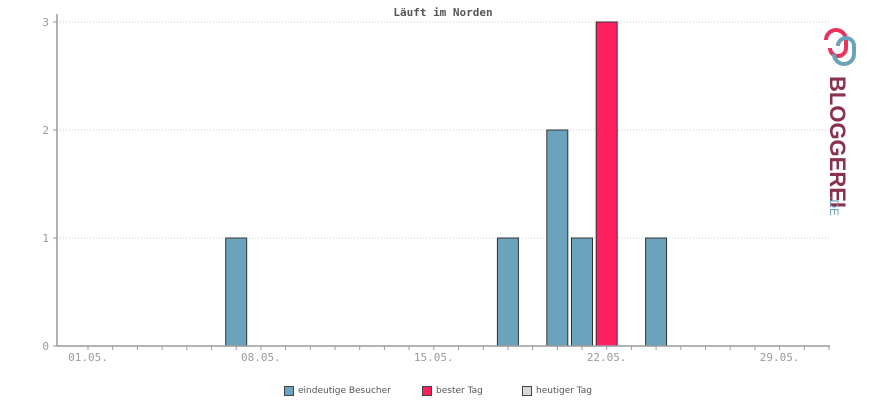 Image resolution: width=870 pixels, height=400 pixels. Describe the element at coordinates (606, 184) in the screenshot. I see `bar-best-day` at that location.